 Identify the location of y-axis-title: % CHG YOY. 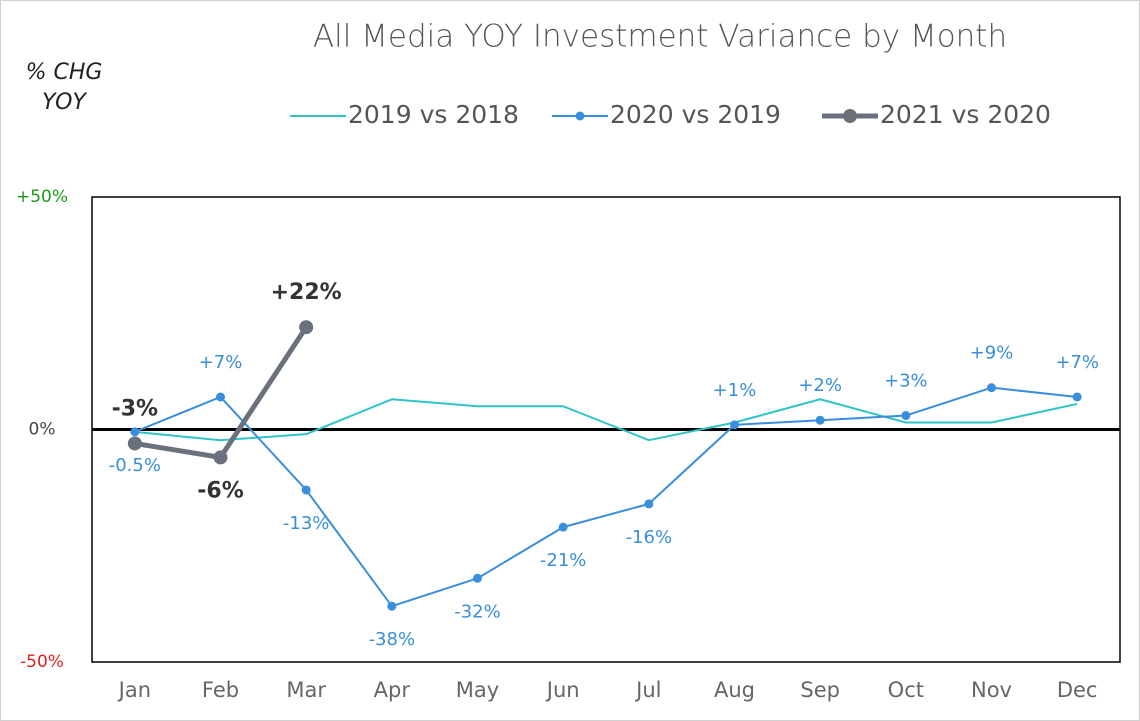
(64, 87).